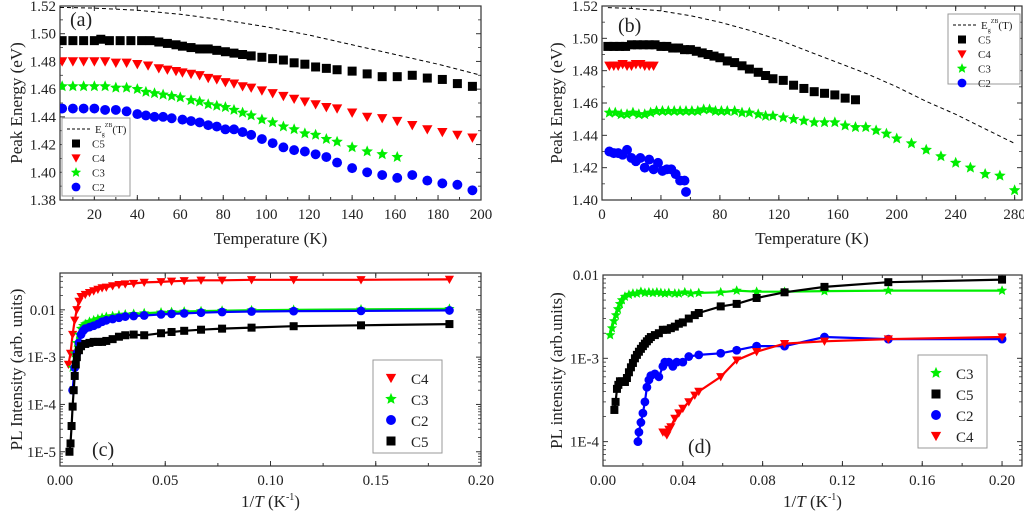 The width and height of the screenshot is (1024, 521). What do you see at coordinates (248, 501) in the screenshot?
I see `x-axis-title-part: 1/` at bounding box center [248, 501].